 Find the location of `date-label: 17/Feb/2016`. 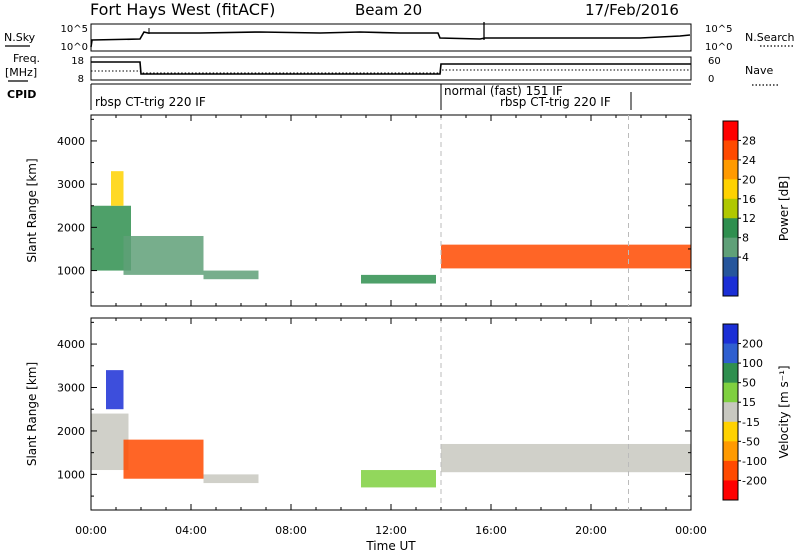

date-label: 17/Feb/2016 is located at coordinates (632, 10).